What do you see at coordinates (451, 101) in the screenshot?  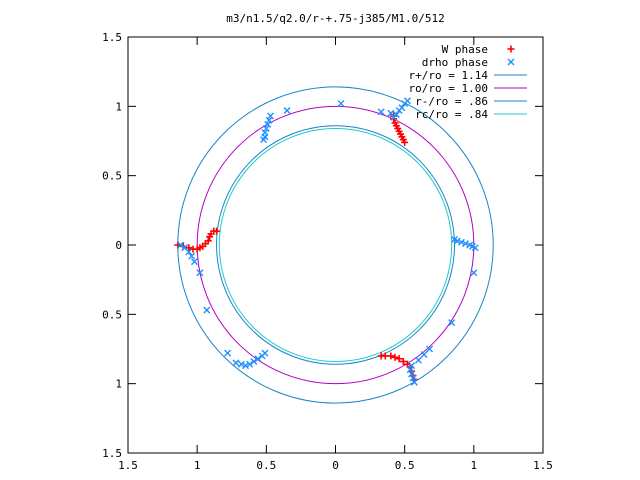 I see `legend-label: r-/ro = .86` at bounding box center [451, 101].